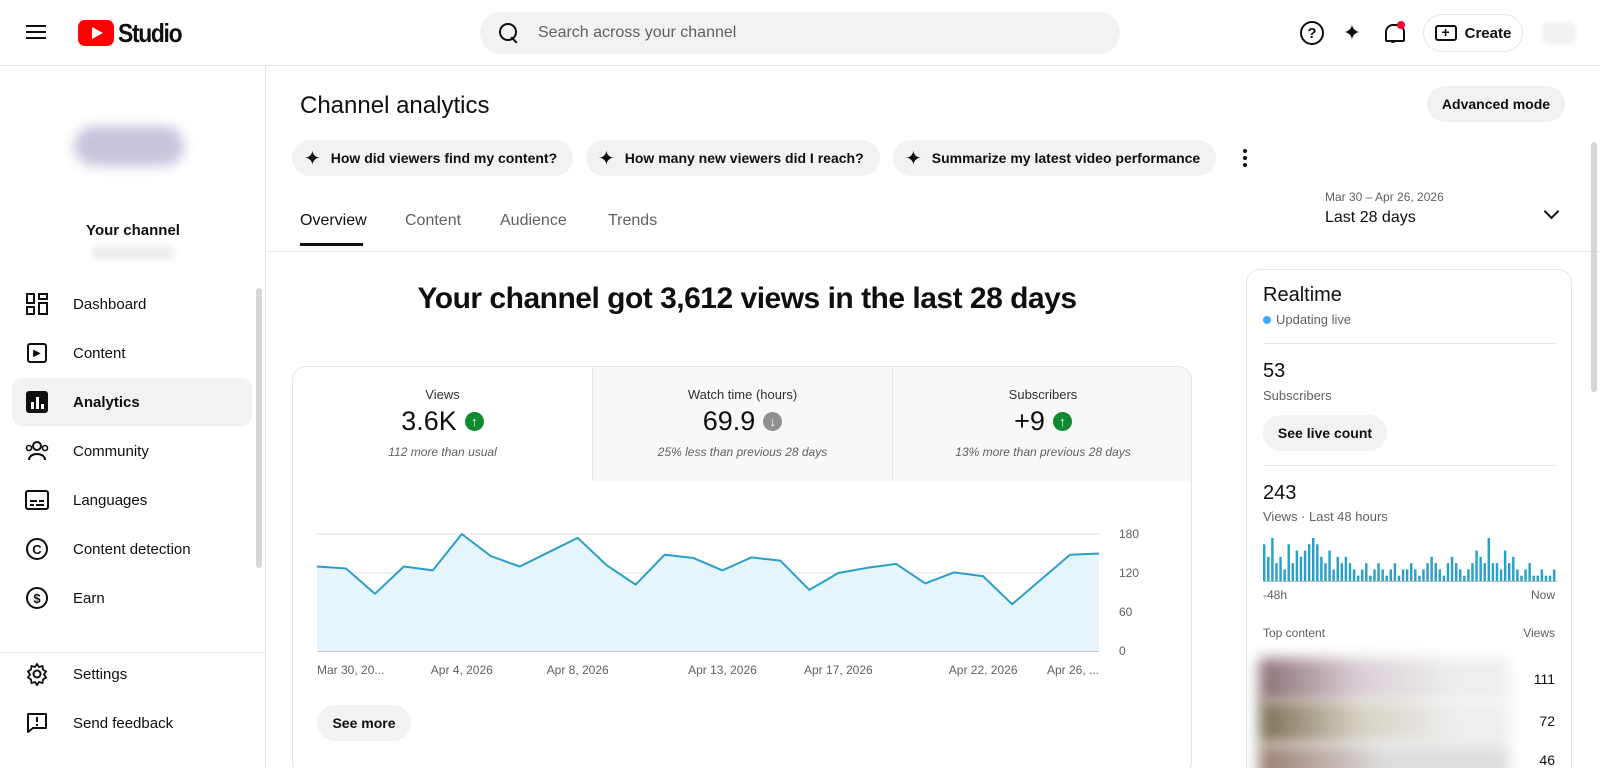 This screenshot has height=768, width=1600. I want to click on tab-overview: Overview, so click(333, 220).